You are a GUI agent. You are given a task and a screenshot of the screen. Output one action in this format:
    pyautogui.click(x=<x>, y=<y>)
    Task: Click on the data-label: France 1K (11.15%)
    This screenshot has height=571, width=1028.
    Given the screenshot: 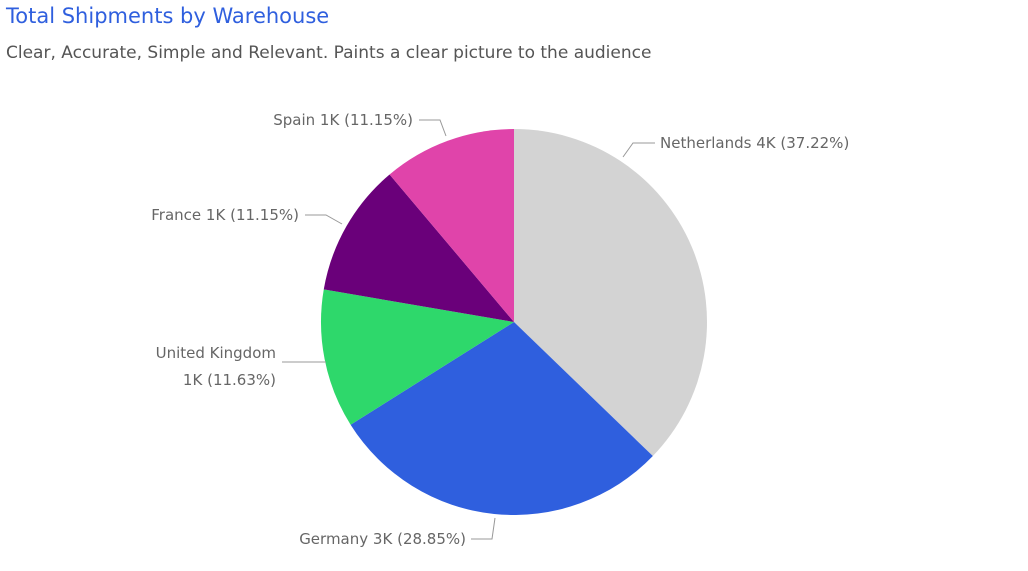 What is the action you would take?
    pyautogui.click(x=225, y=215)
    